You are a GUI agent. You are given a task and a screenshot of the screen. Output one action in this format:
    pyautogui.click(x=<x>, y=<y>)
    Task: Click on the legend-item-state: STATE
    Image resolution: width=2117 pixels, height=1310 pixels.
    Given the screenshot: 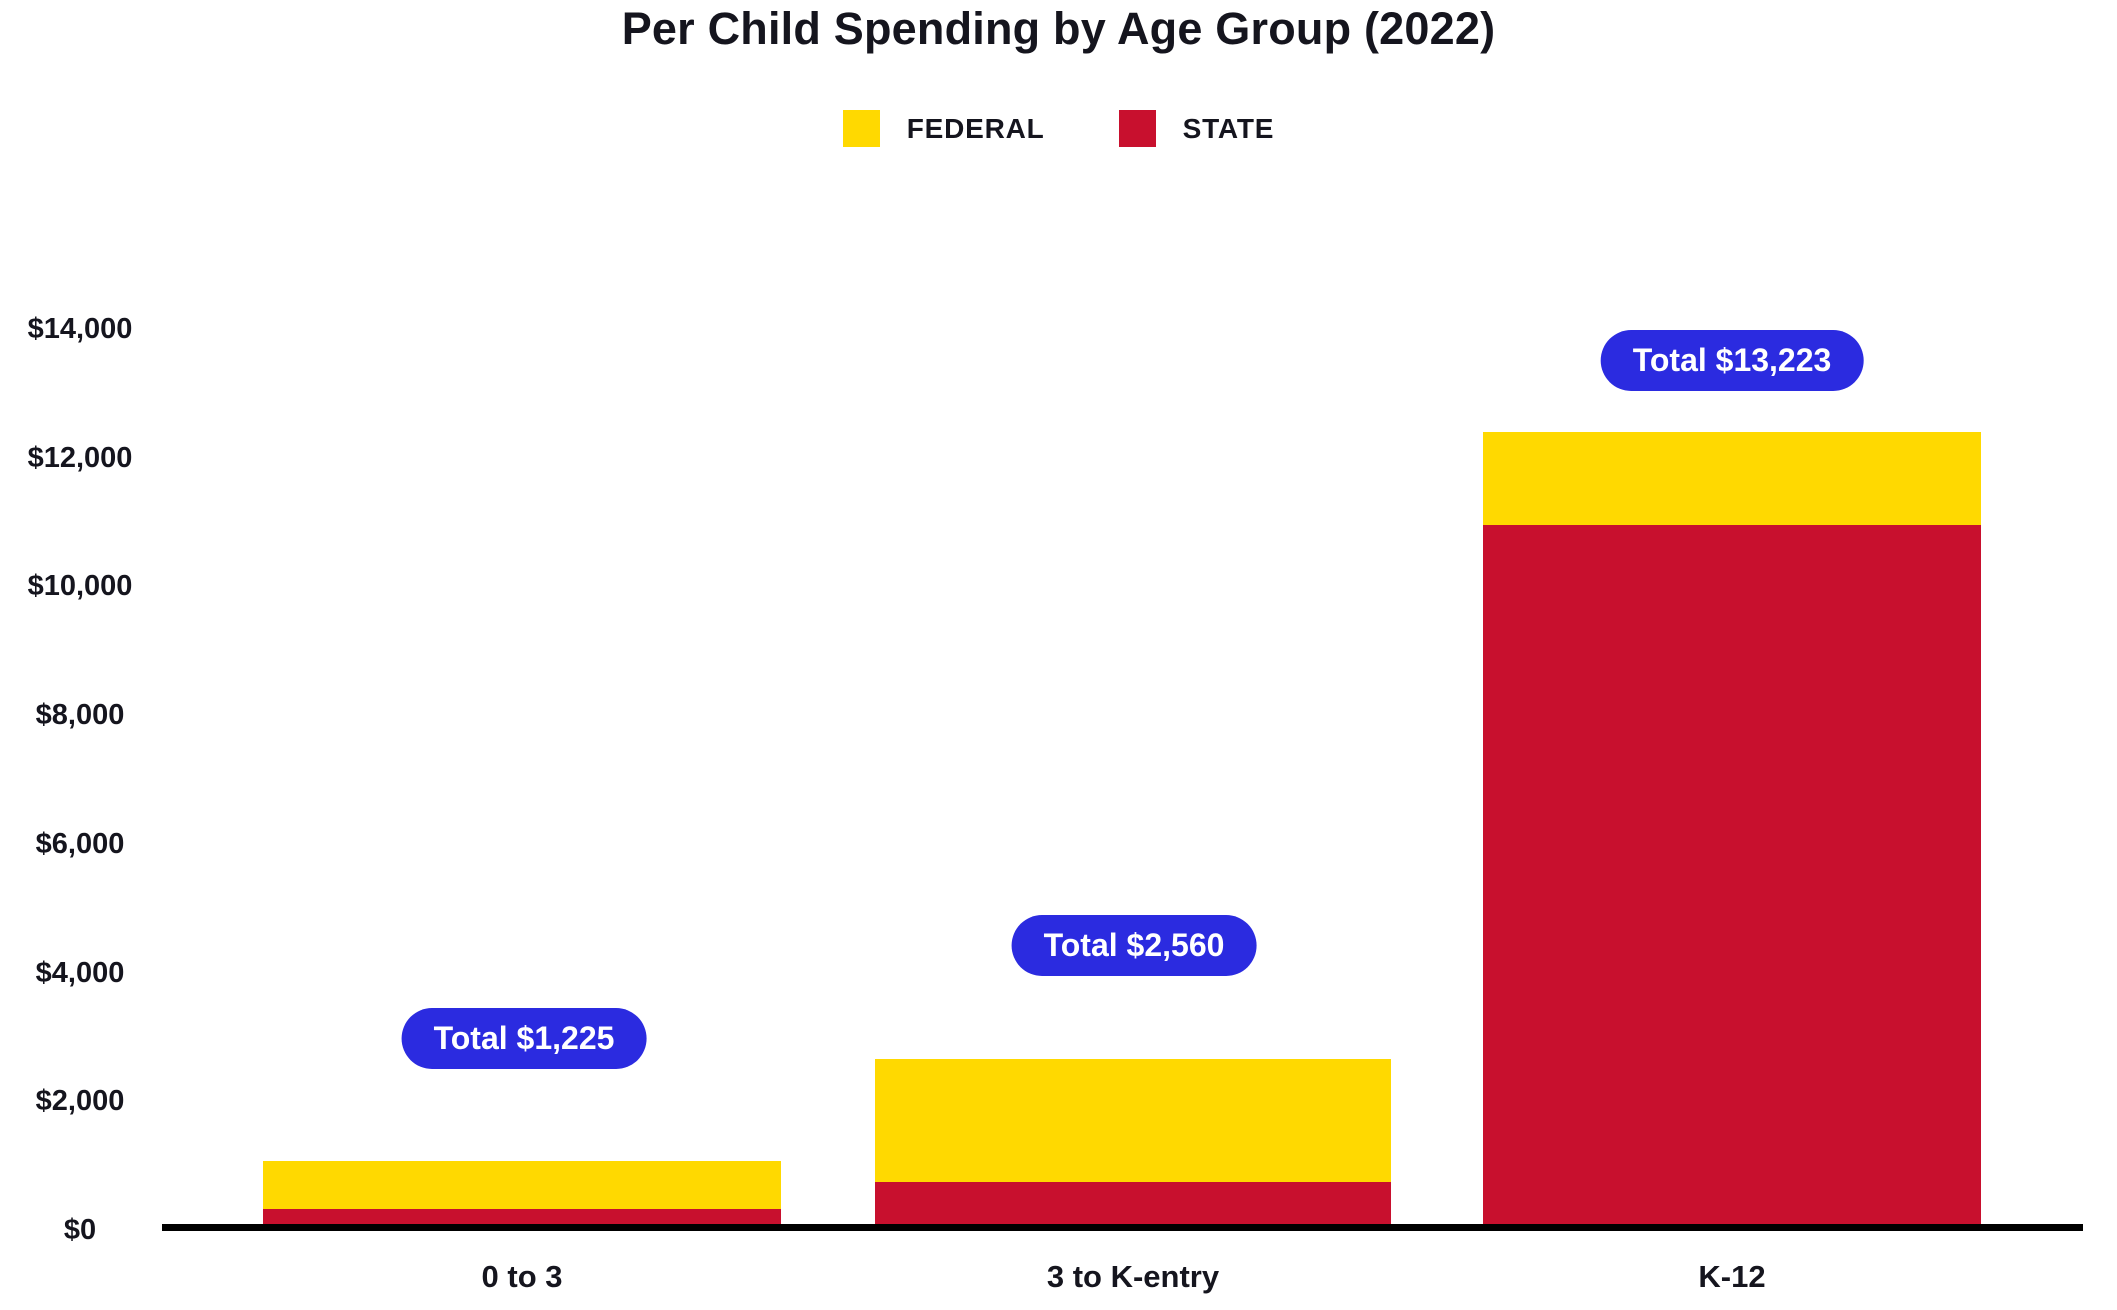 What is the action you would take?
    pyautogui.click(x=1196, y=128)
    